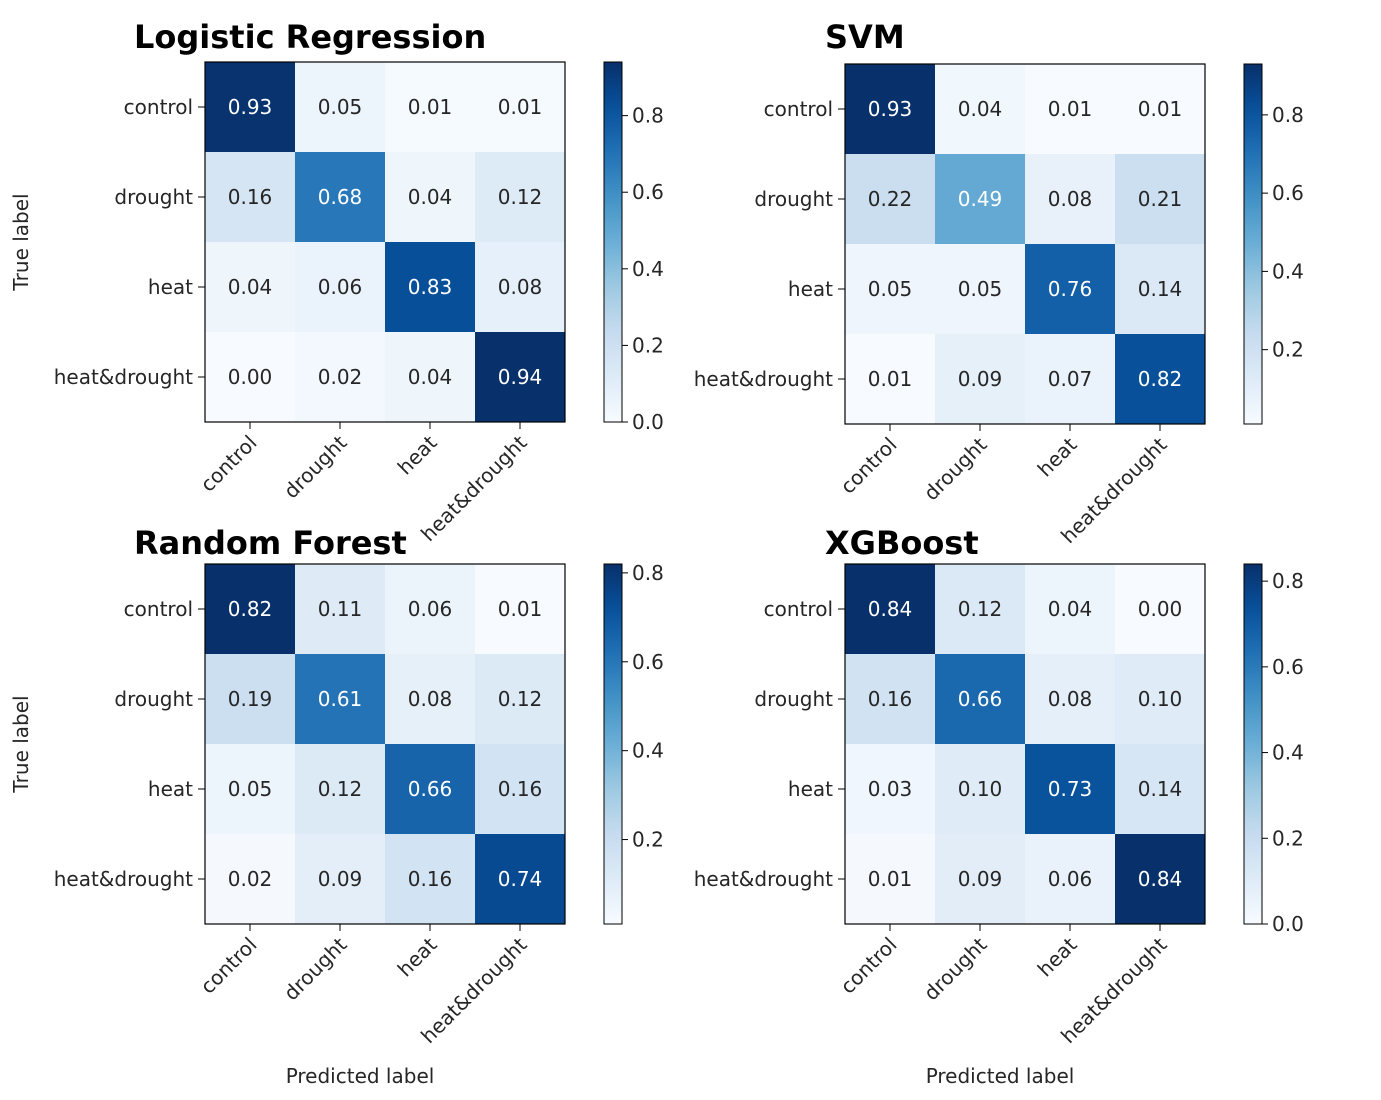 The width and height of the screenshot is (1381, 1100). I want to click on cell-value-label: 0.07, so click(1070, 379).